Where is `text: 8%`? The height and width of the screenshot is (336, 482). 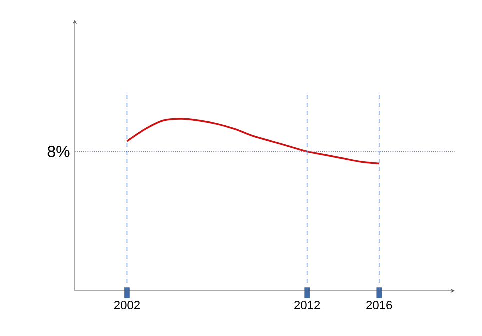 text: 8% is located at coordinates (59, 152).